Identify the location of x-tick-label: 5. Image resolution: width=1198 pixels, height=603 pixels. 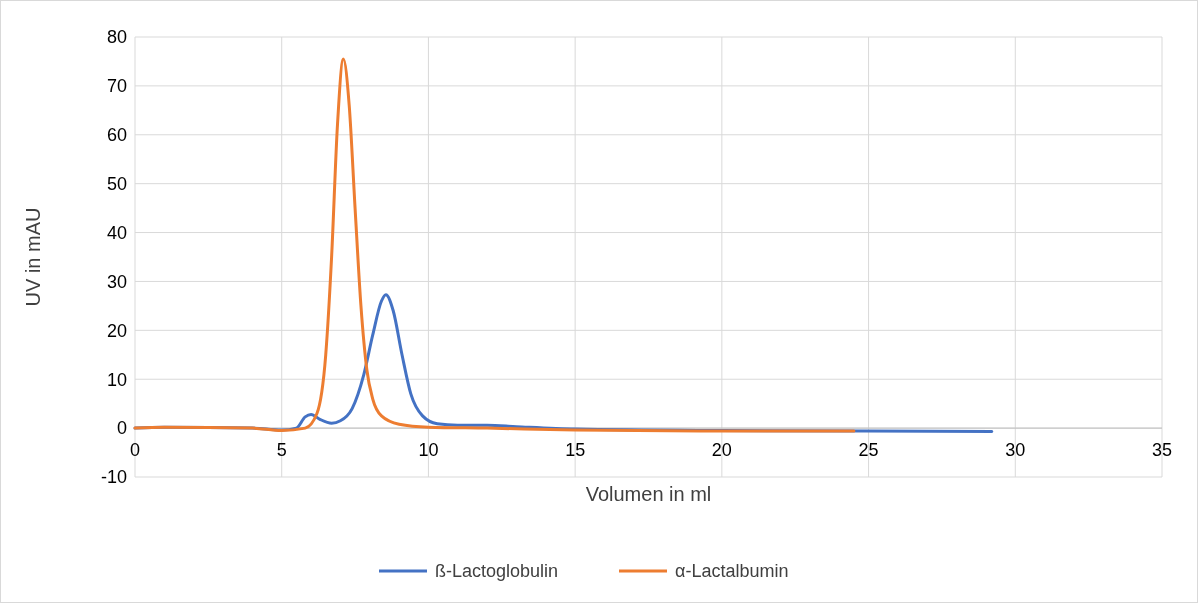
(281, 450).